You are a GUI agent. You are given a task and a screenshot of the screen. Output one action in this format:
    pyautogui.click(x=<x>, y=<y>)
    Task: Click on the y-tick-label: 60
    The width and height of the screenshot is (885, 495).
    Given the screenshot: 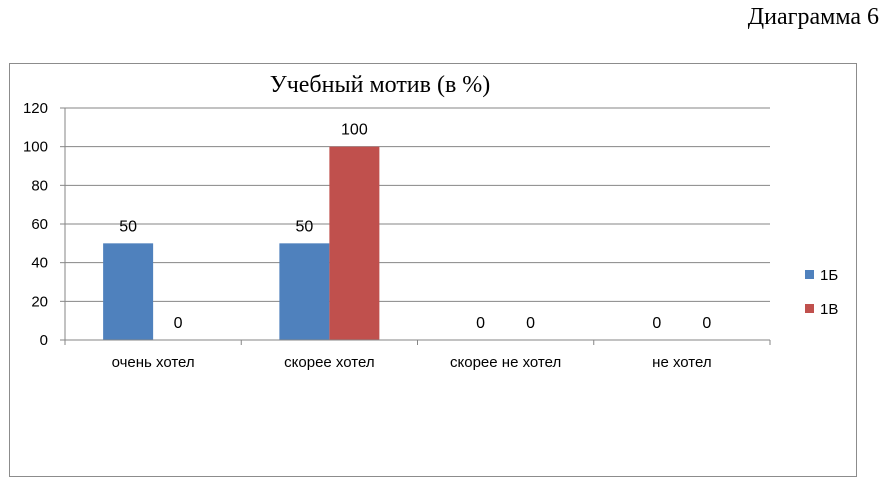 What is the action you would take?
    pyautogui.click(x=39, y=224)
    